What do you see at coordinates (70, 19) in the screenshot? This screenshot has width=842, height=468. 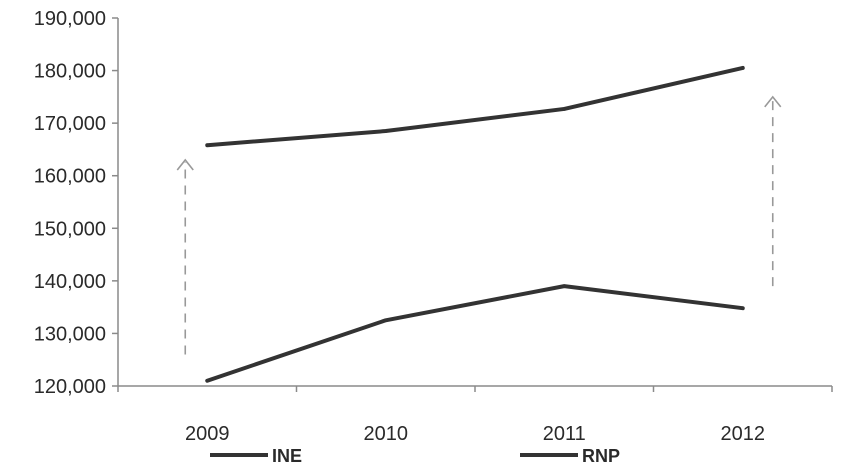 I see `y-tick-label: 190,000` at bounding box center [70, 19].